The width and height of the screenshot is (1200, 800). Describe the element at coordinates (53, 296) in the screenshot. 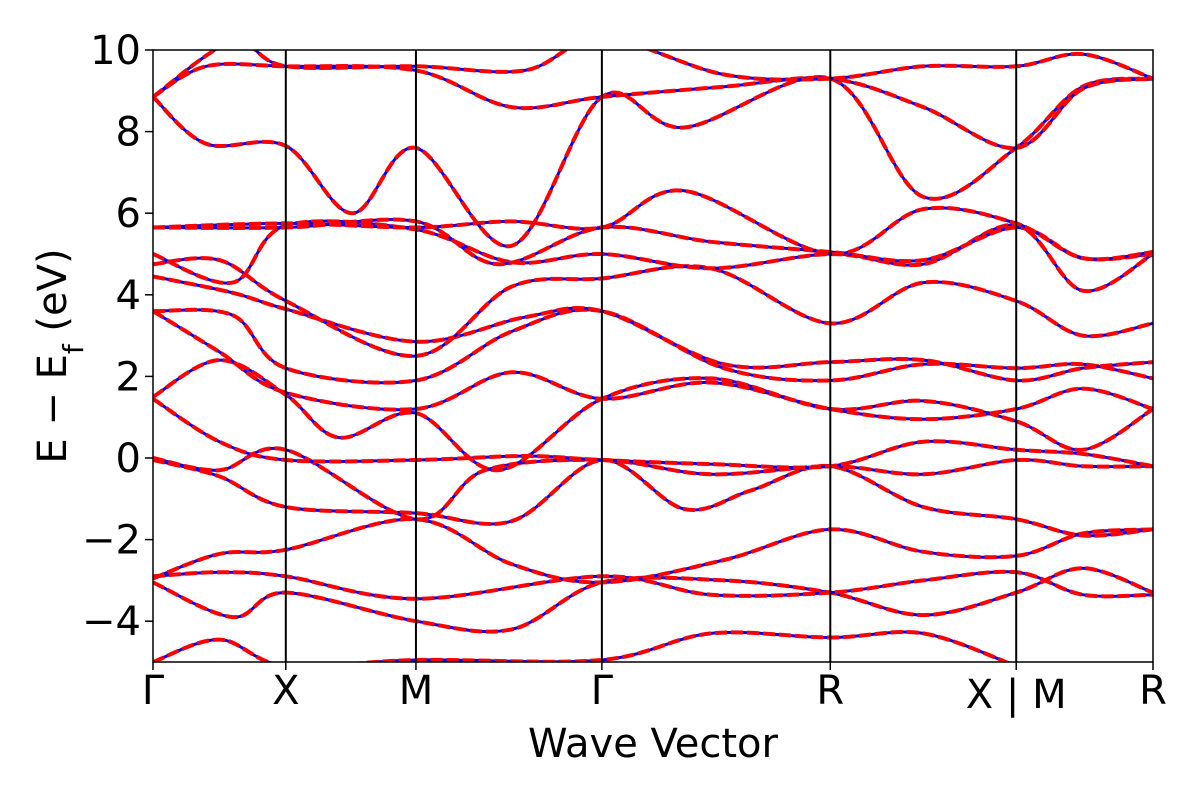

I see `y-axis-label-unit: (eV)` at that location.